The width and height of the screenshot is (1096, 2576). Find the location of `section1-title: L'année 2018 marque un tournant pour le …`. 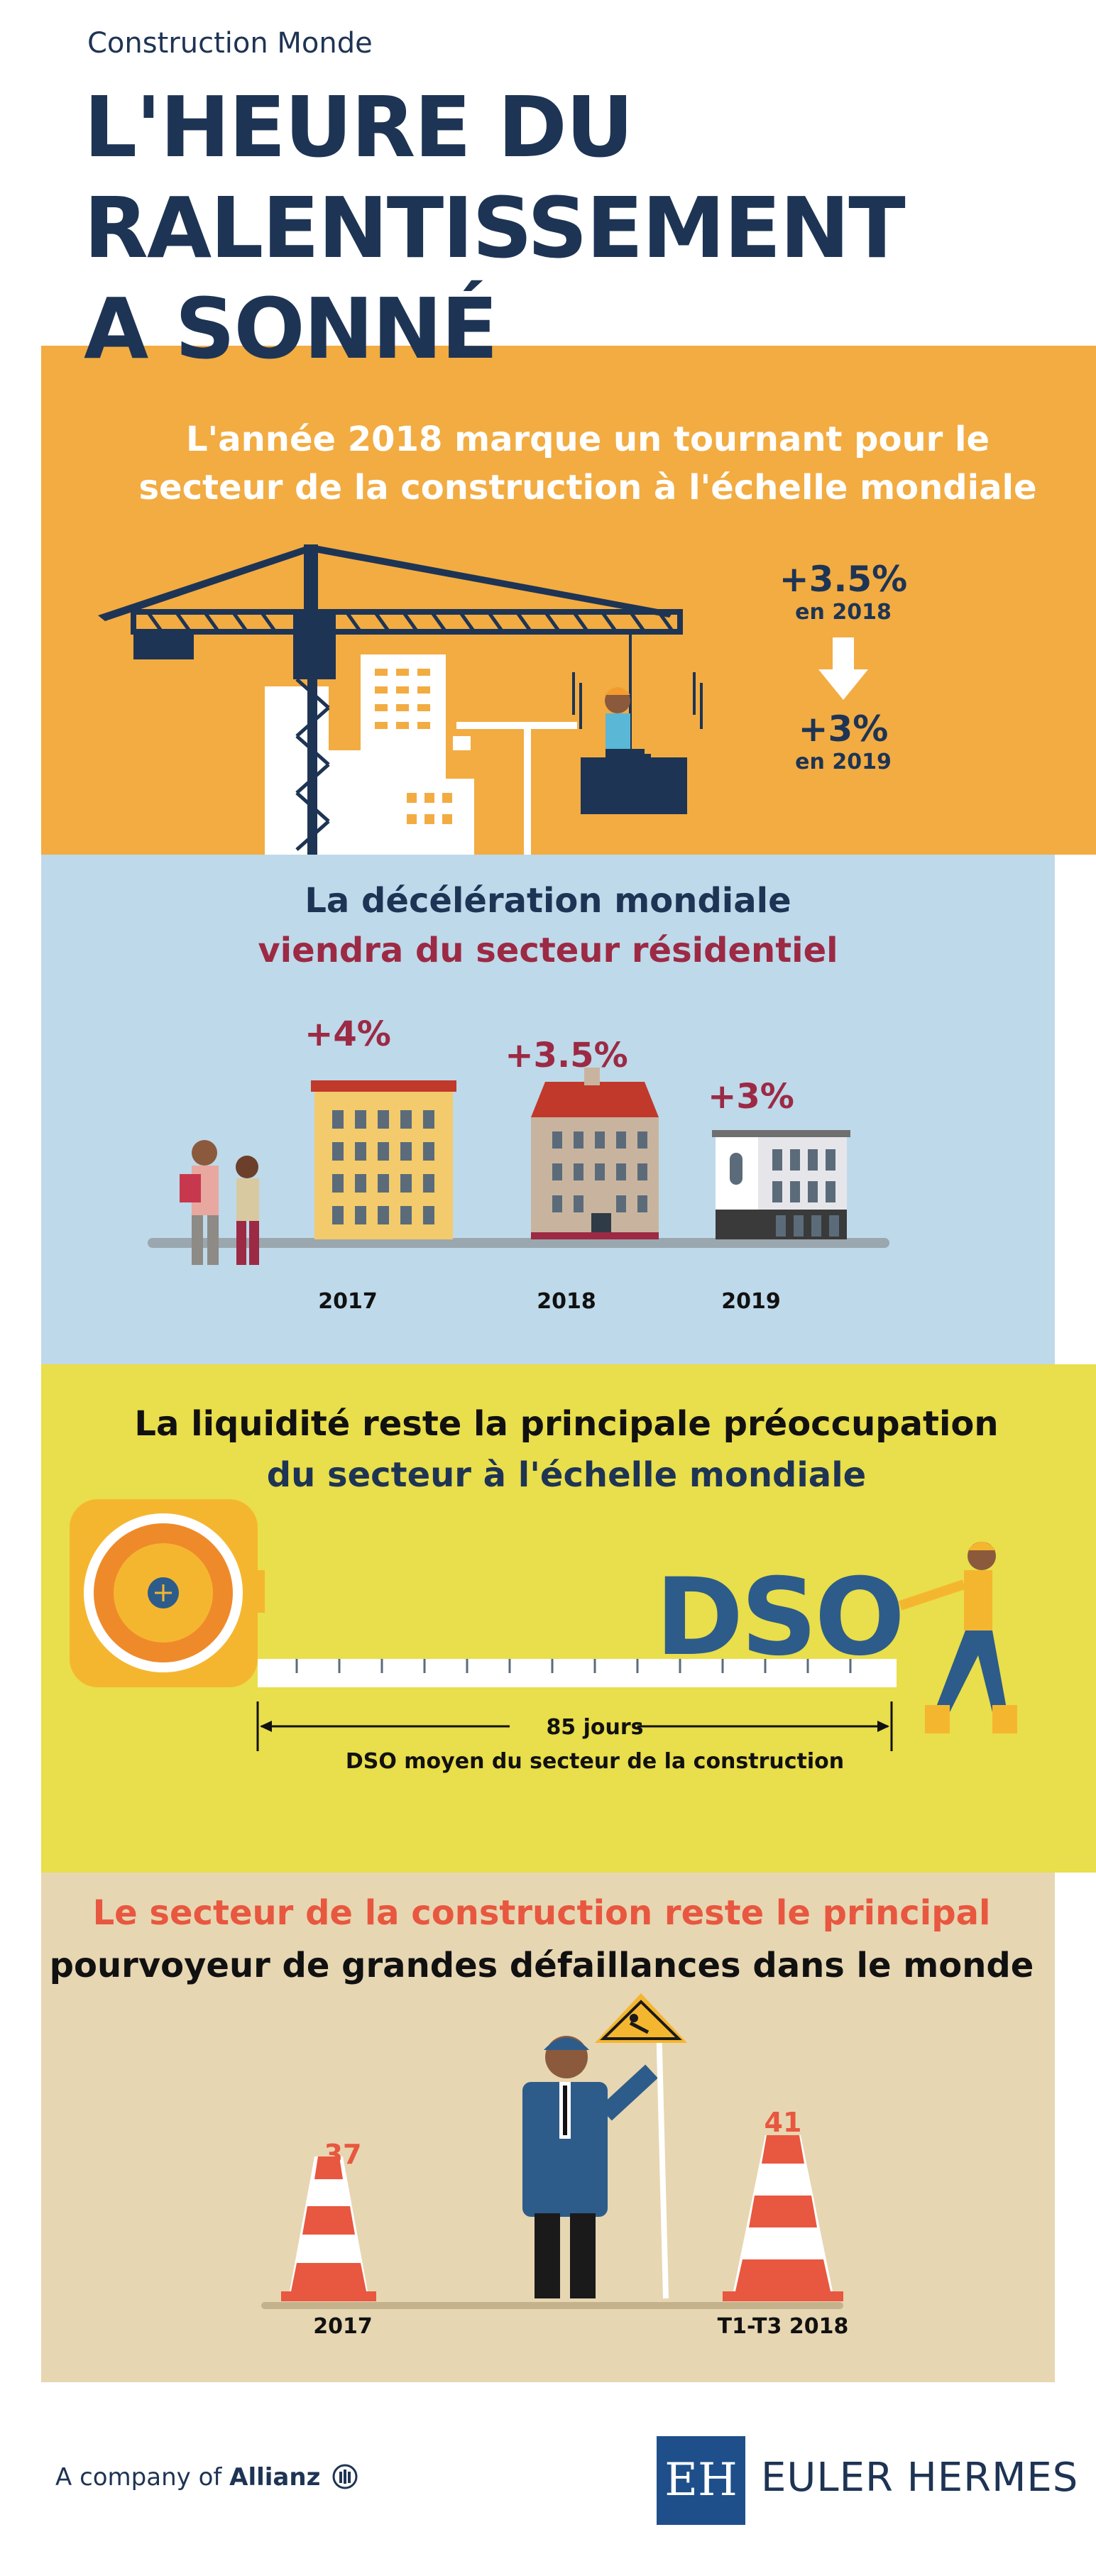

section1-title: L'année 2018 marque un tournant pour le … is located at coordinates (568, 463).